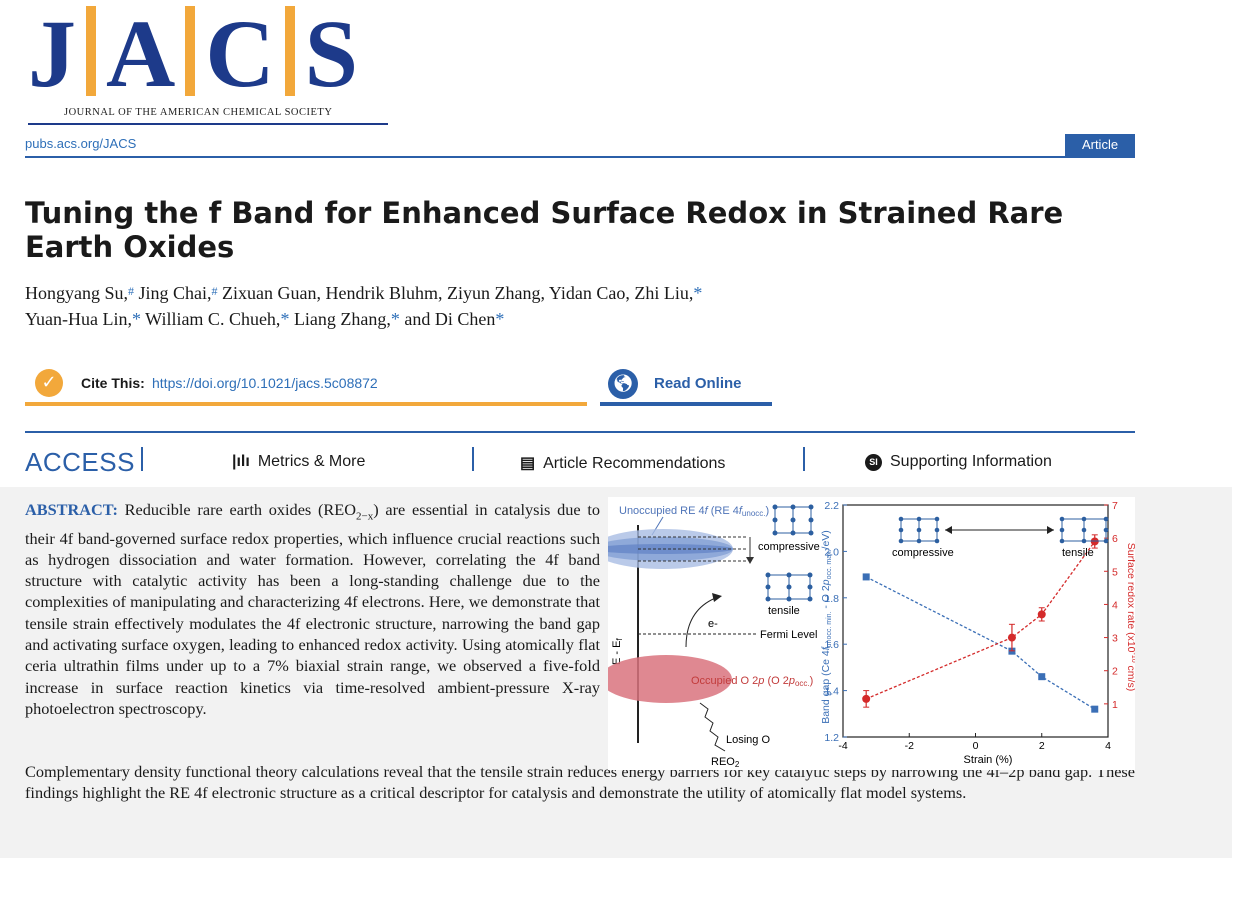 The width and height of the screenshot is (1240, 897). Describe the element at coordinates (213, 319) in the screenshot. I see `author-name: William C. Chueh,` at that location.